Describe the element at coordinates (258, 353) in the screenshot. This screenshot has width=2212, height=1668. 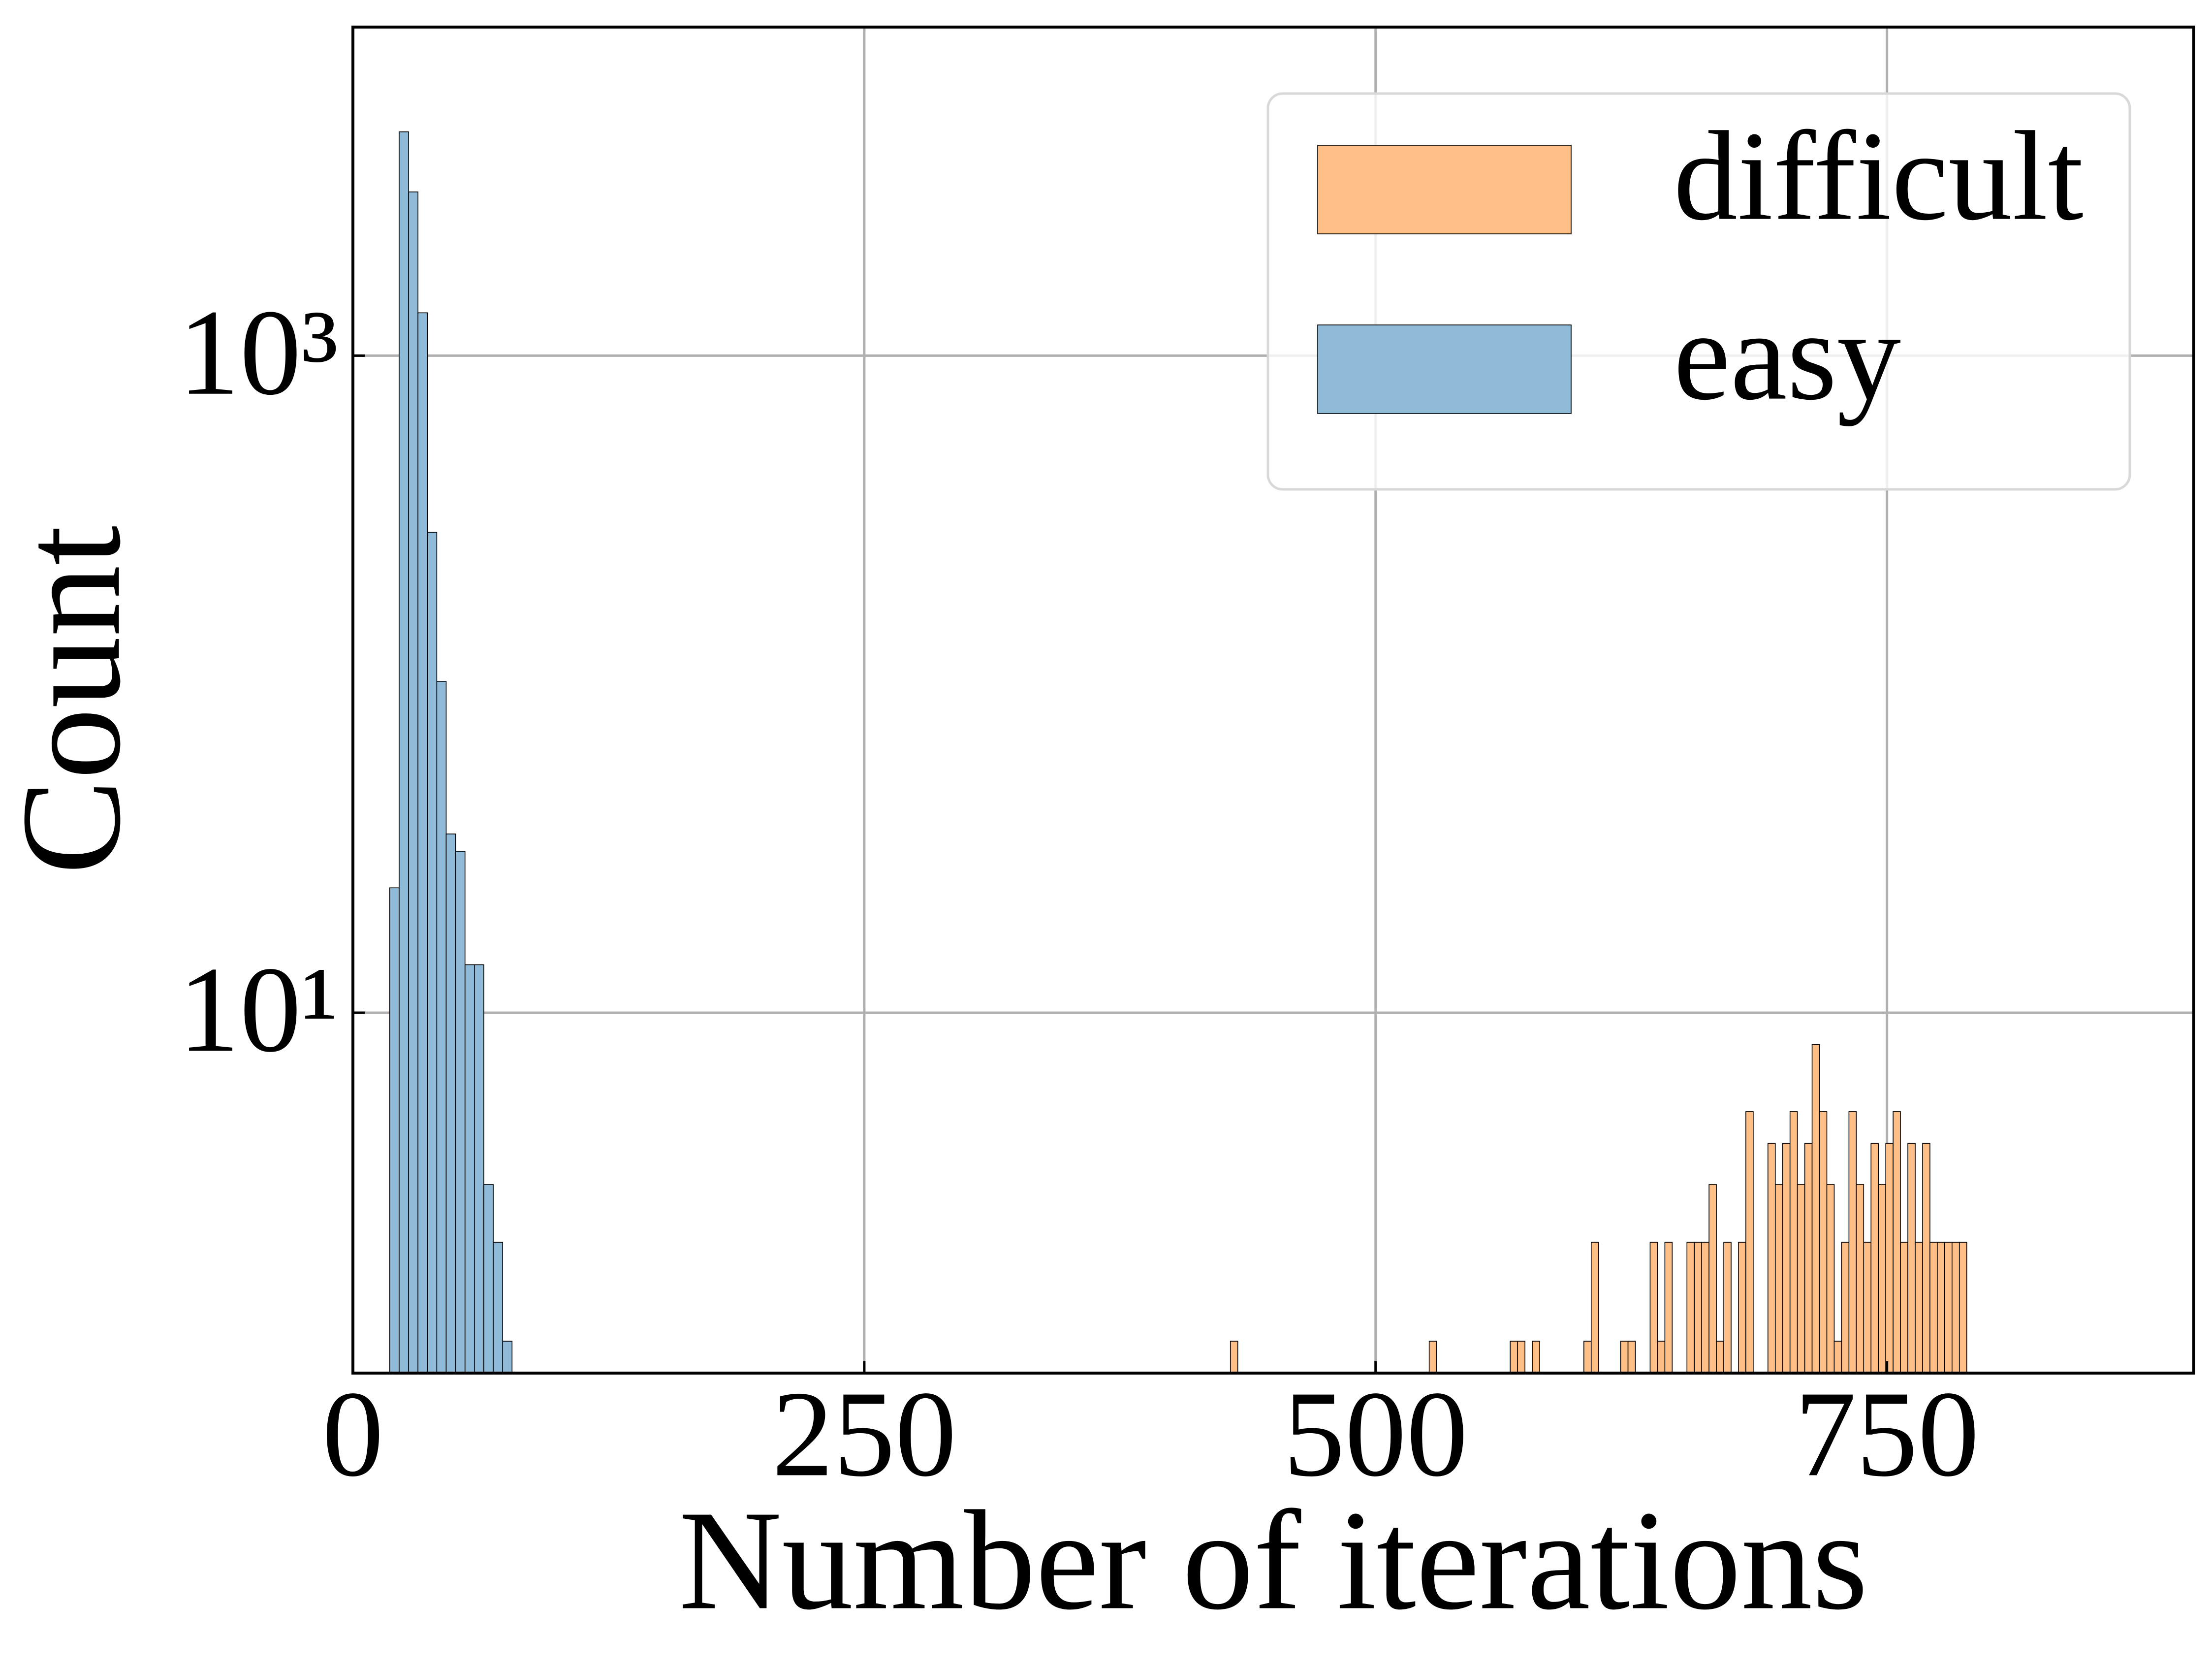
I see `y-tick-label: 10³` at that location.